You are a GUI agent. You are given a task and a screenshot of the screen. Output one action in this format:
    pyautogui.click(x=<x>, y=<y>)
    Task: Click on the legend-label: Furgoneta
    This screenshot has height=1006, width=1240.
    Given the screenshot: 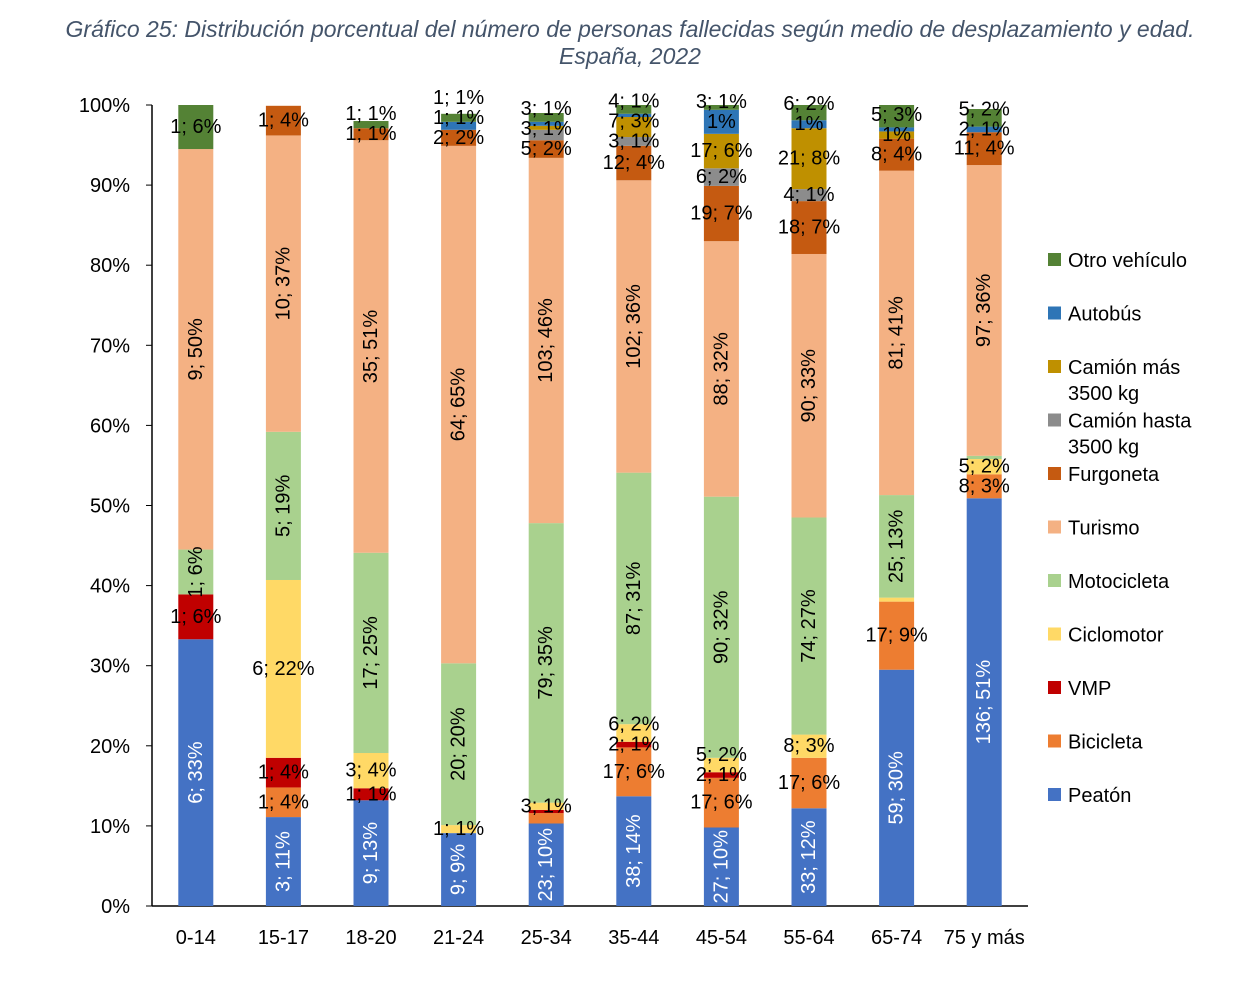 What is the action you would take?
    pyautogui.click(x=1114, y=475)
    